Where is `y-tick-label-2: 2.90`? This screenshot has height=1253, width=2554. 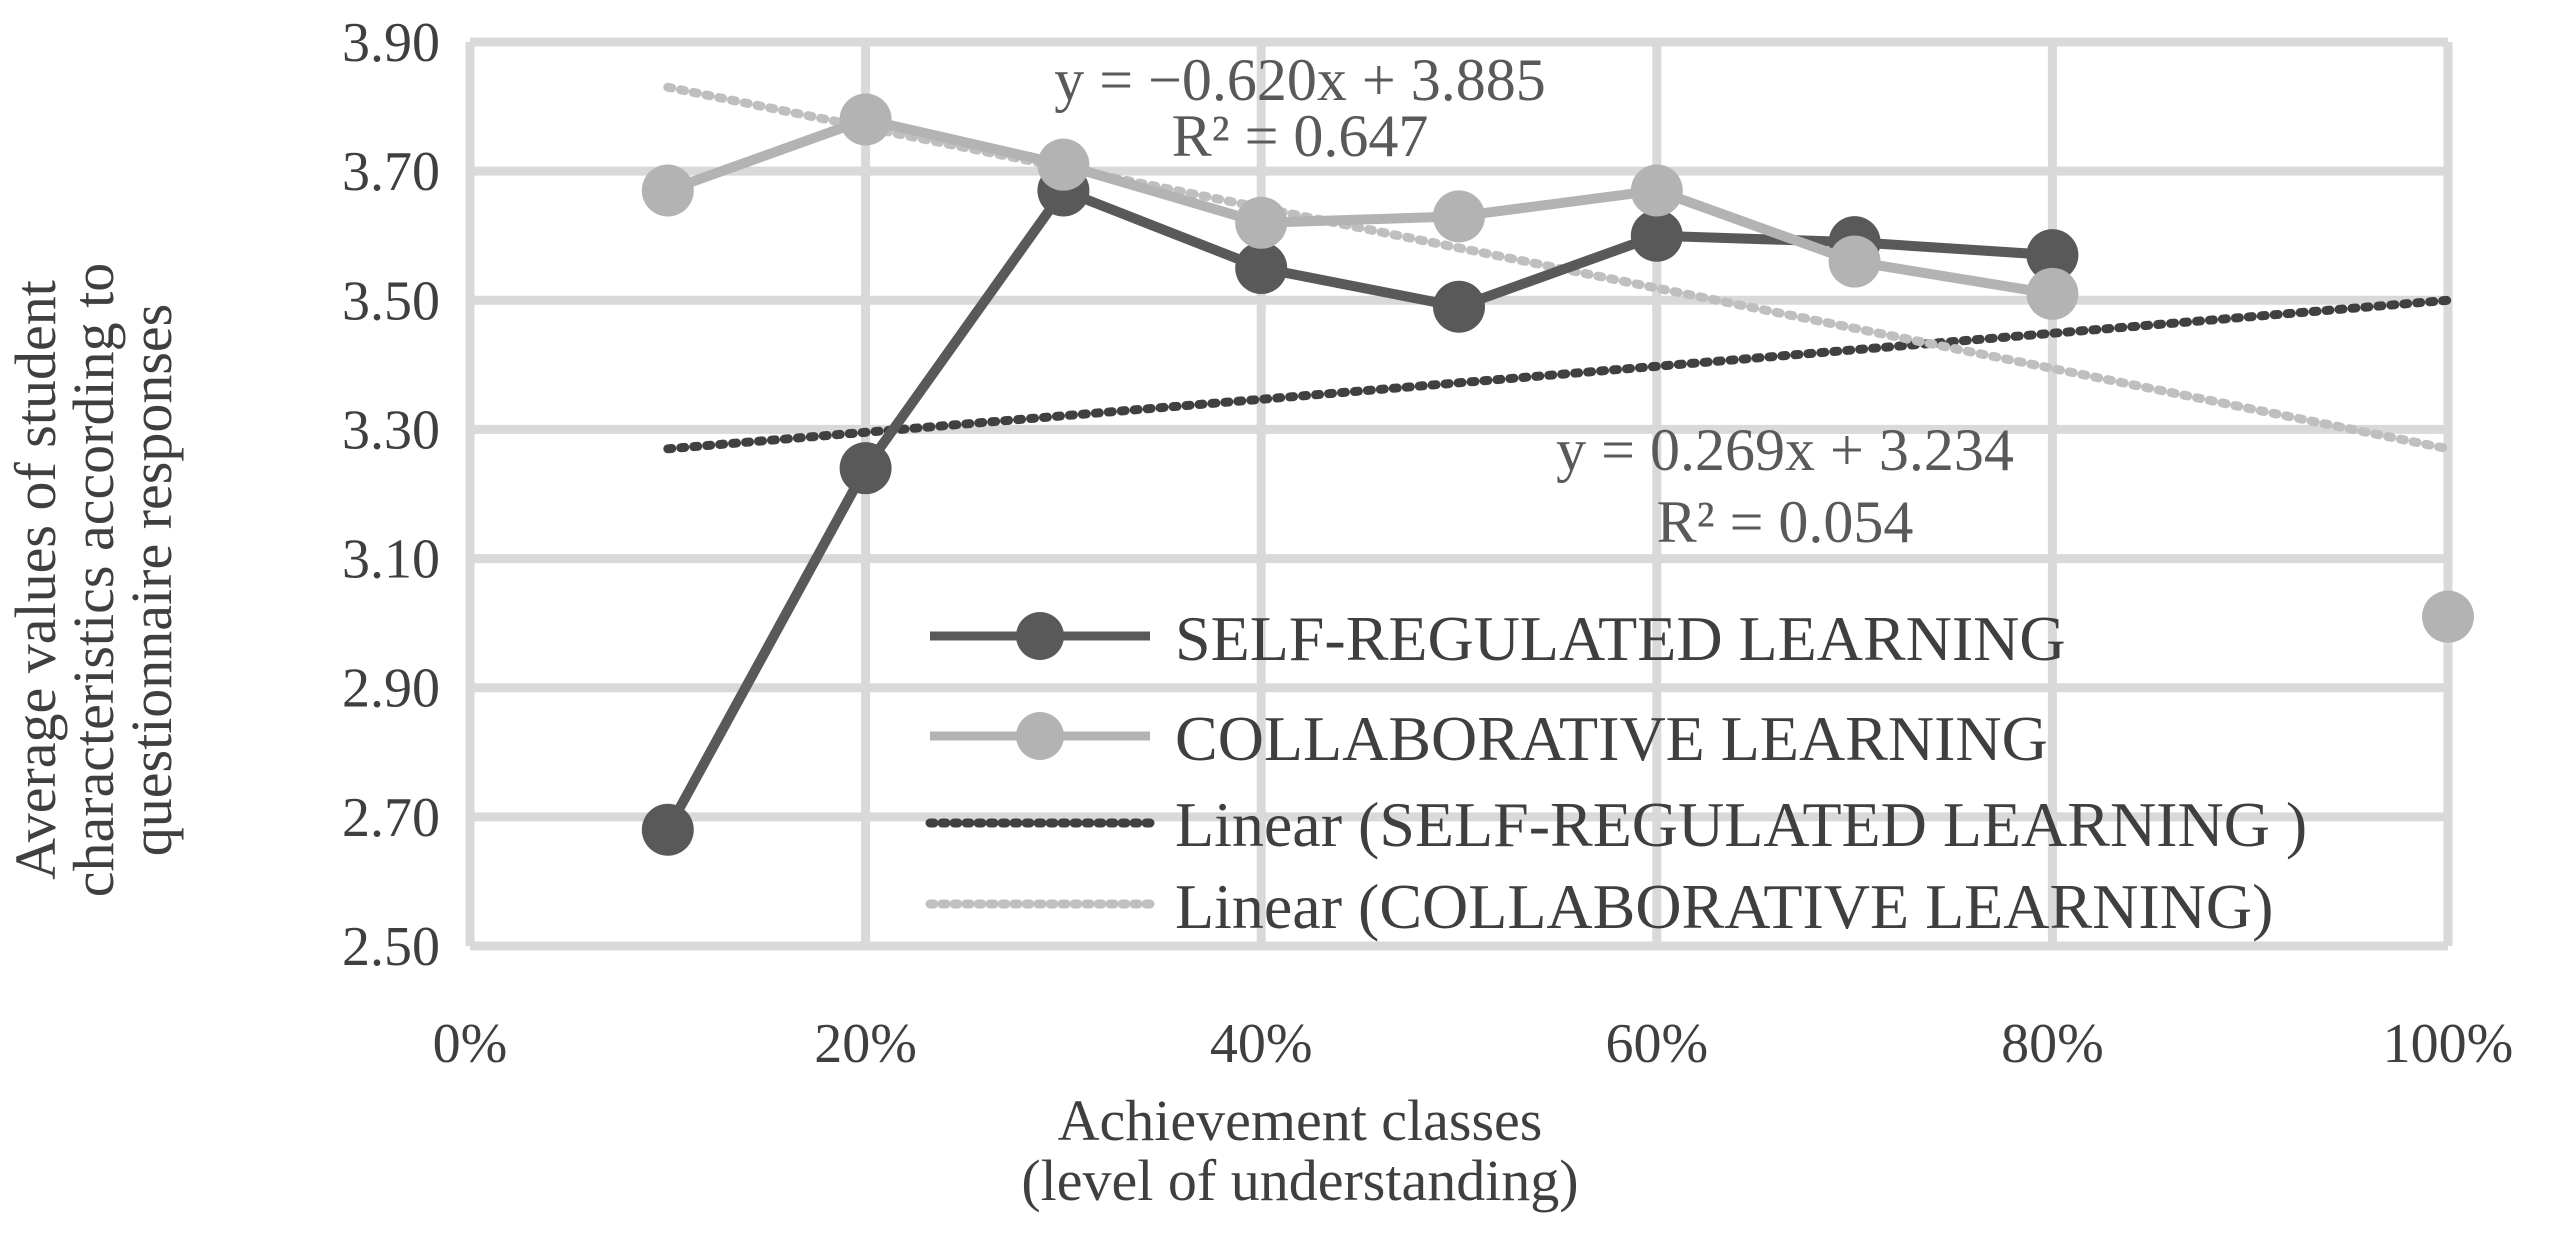 y-tick-label-2: 2.90 is located at coordinates (391, 689).